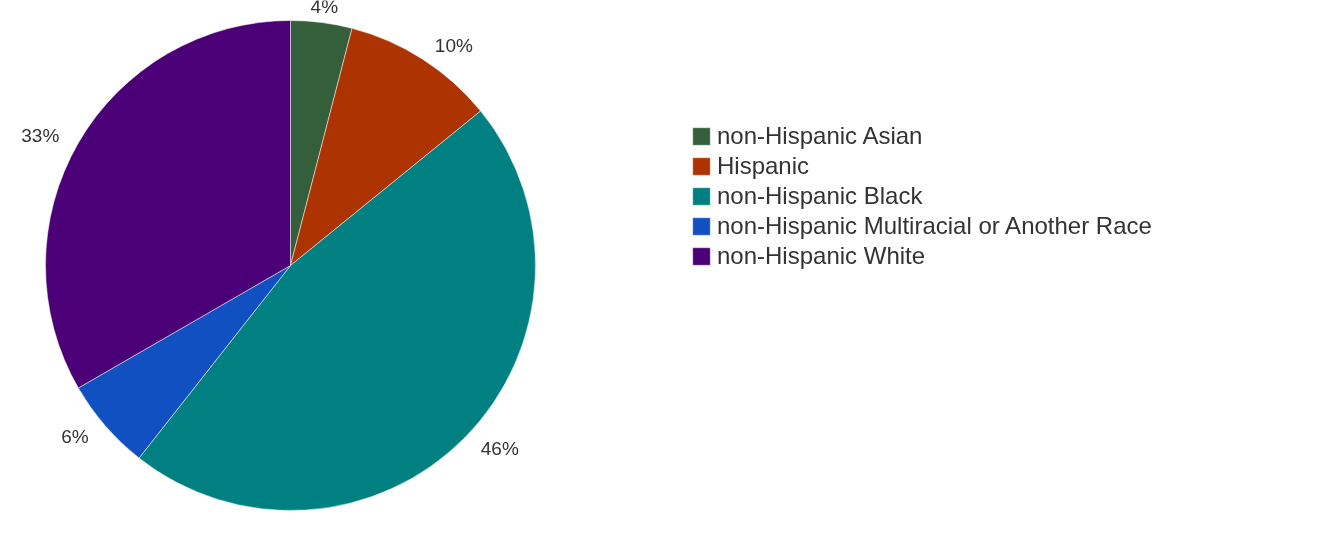  Describe the element at coordinates (499, 449) in the screenshot. I see `data-label: 46%` at that location.